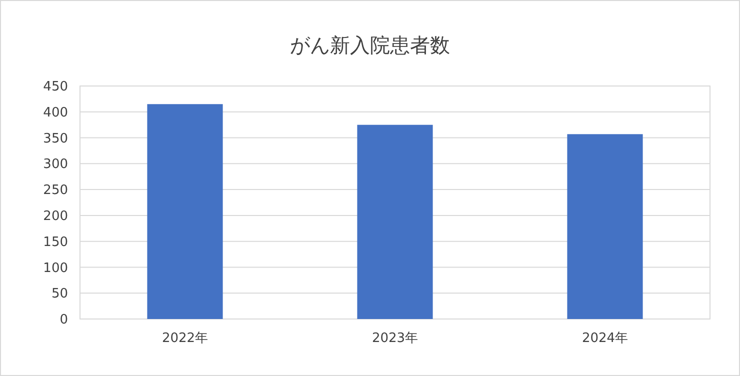  Describe the element at coordinates (55, 242) in the screenshot. I see `y-tick-label: 150` at that location.